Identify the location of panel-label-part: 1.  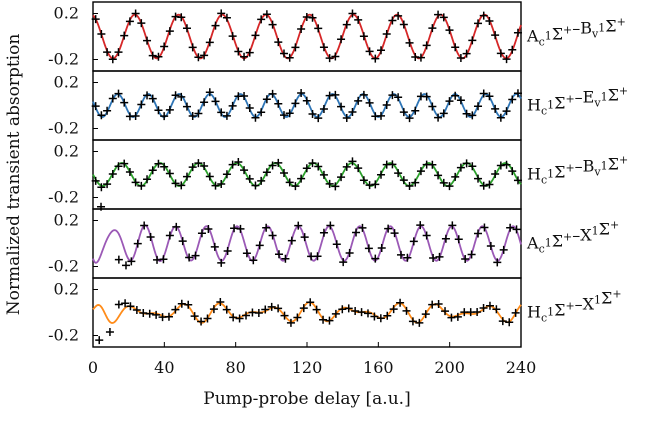
(550, 174).